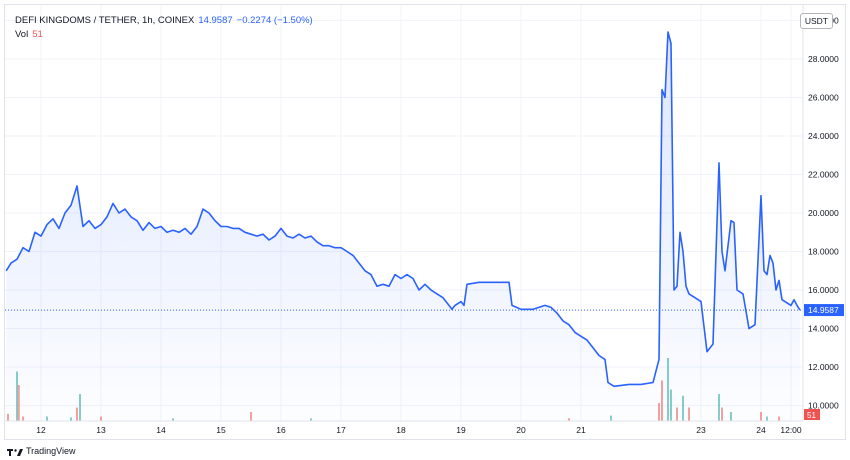 Image resolution: width=850 pixels, height=460 pixels. Describe the element at coordinates (823, 136) in the screenshot. I see `y-tick-label: 24.0000` at that location.